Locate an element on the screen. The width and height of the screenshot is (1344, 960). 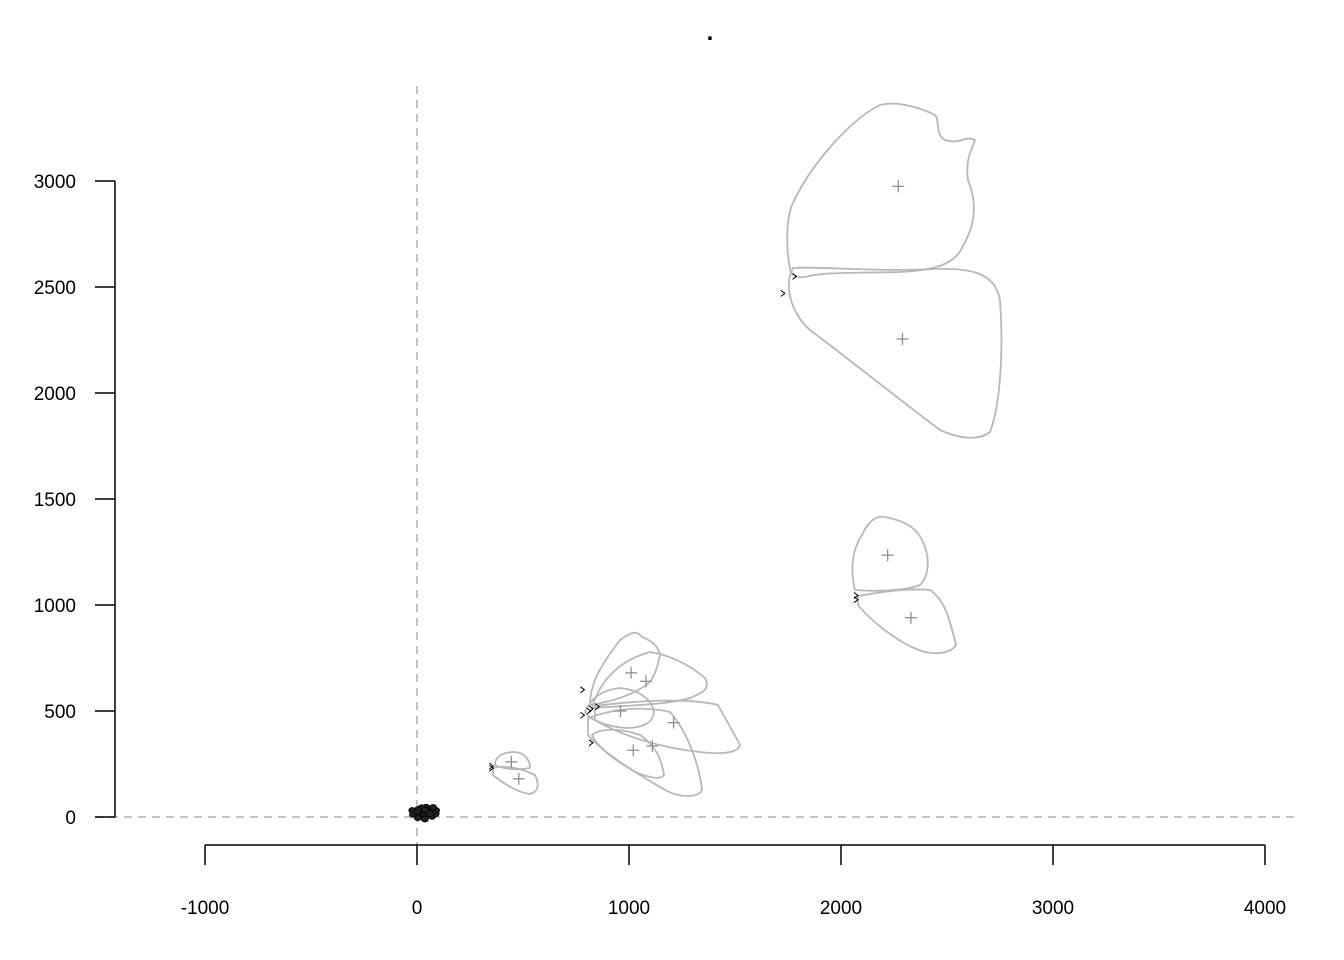
shape-outline-s8 is located at coordinates (667, 727).